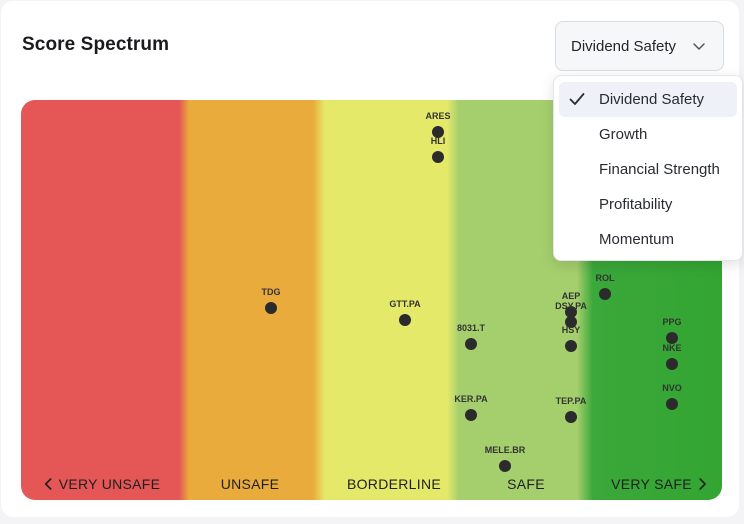 This screenshot has height=524, width=744. I want to click on zone-unsafe: UNSAFE, so click(250, 484).